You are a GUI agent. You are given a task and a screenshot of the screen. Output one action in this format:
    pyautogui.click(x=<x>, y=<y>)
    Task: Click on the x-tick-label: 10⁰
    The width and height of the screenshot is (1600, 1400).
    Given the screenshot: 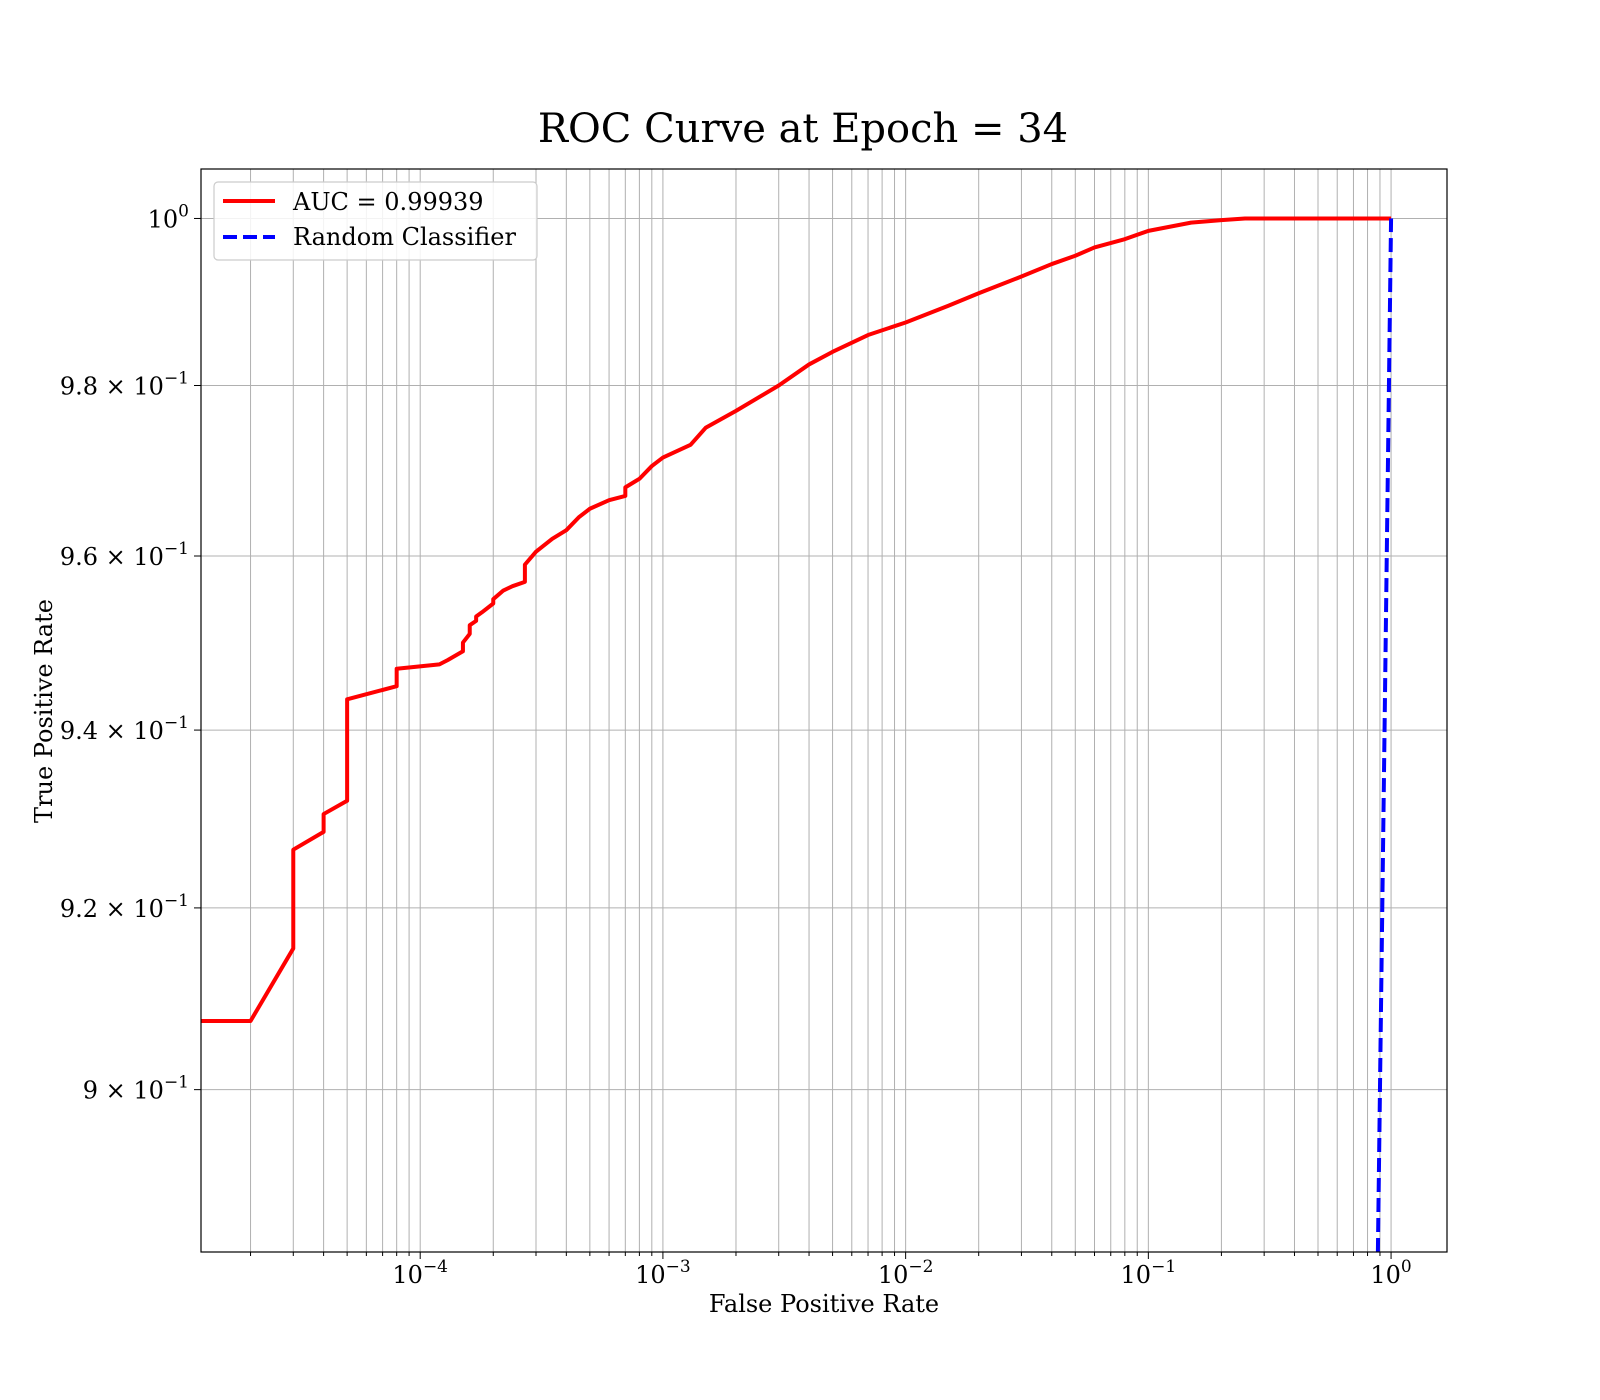 What is the action you would take?
    pyautogui.click(x=1390, y=1273)
    